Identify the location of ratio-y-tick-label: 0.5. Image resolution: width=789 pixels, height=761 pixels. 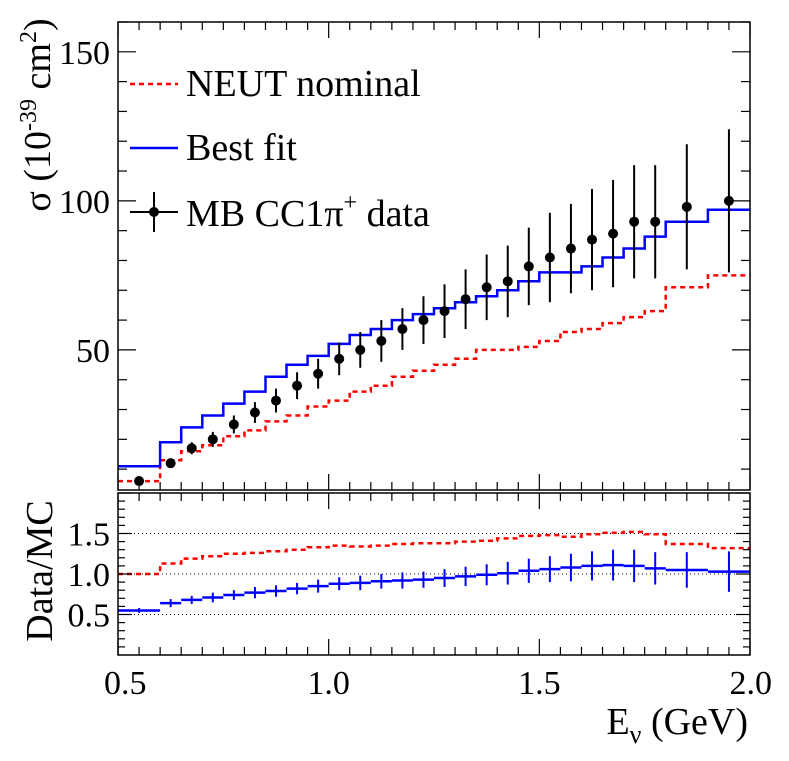
(89, 616).